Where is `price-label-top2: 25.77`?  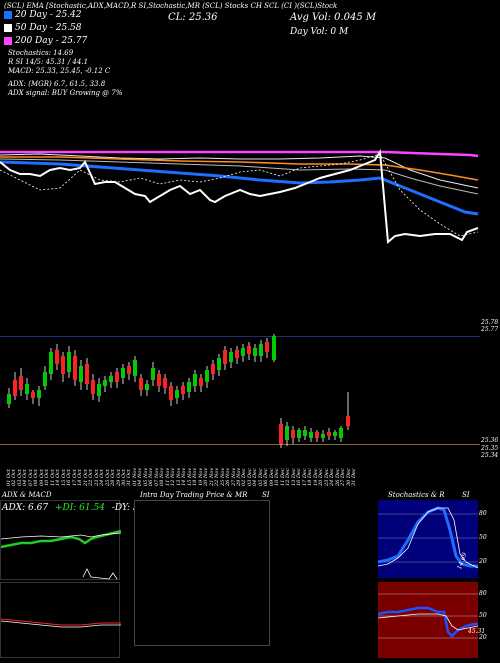
price-label-top2: 25.77 is located at coordinates (490, 329).